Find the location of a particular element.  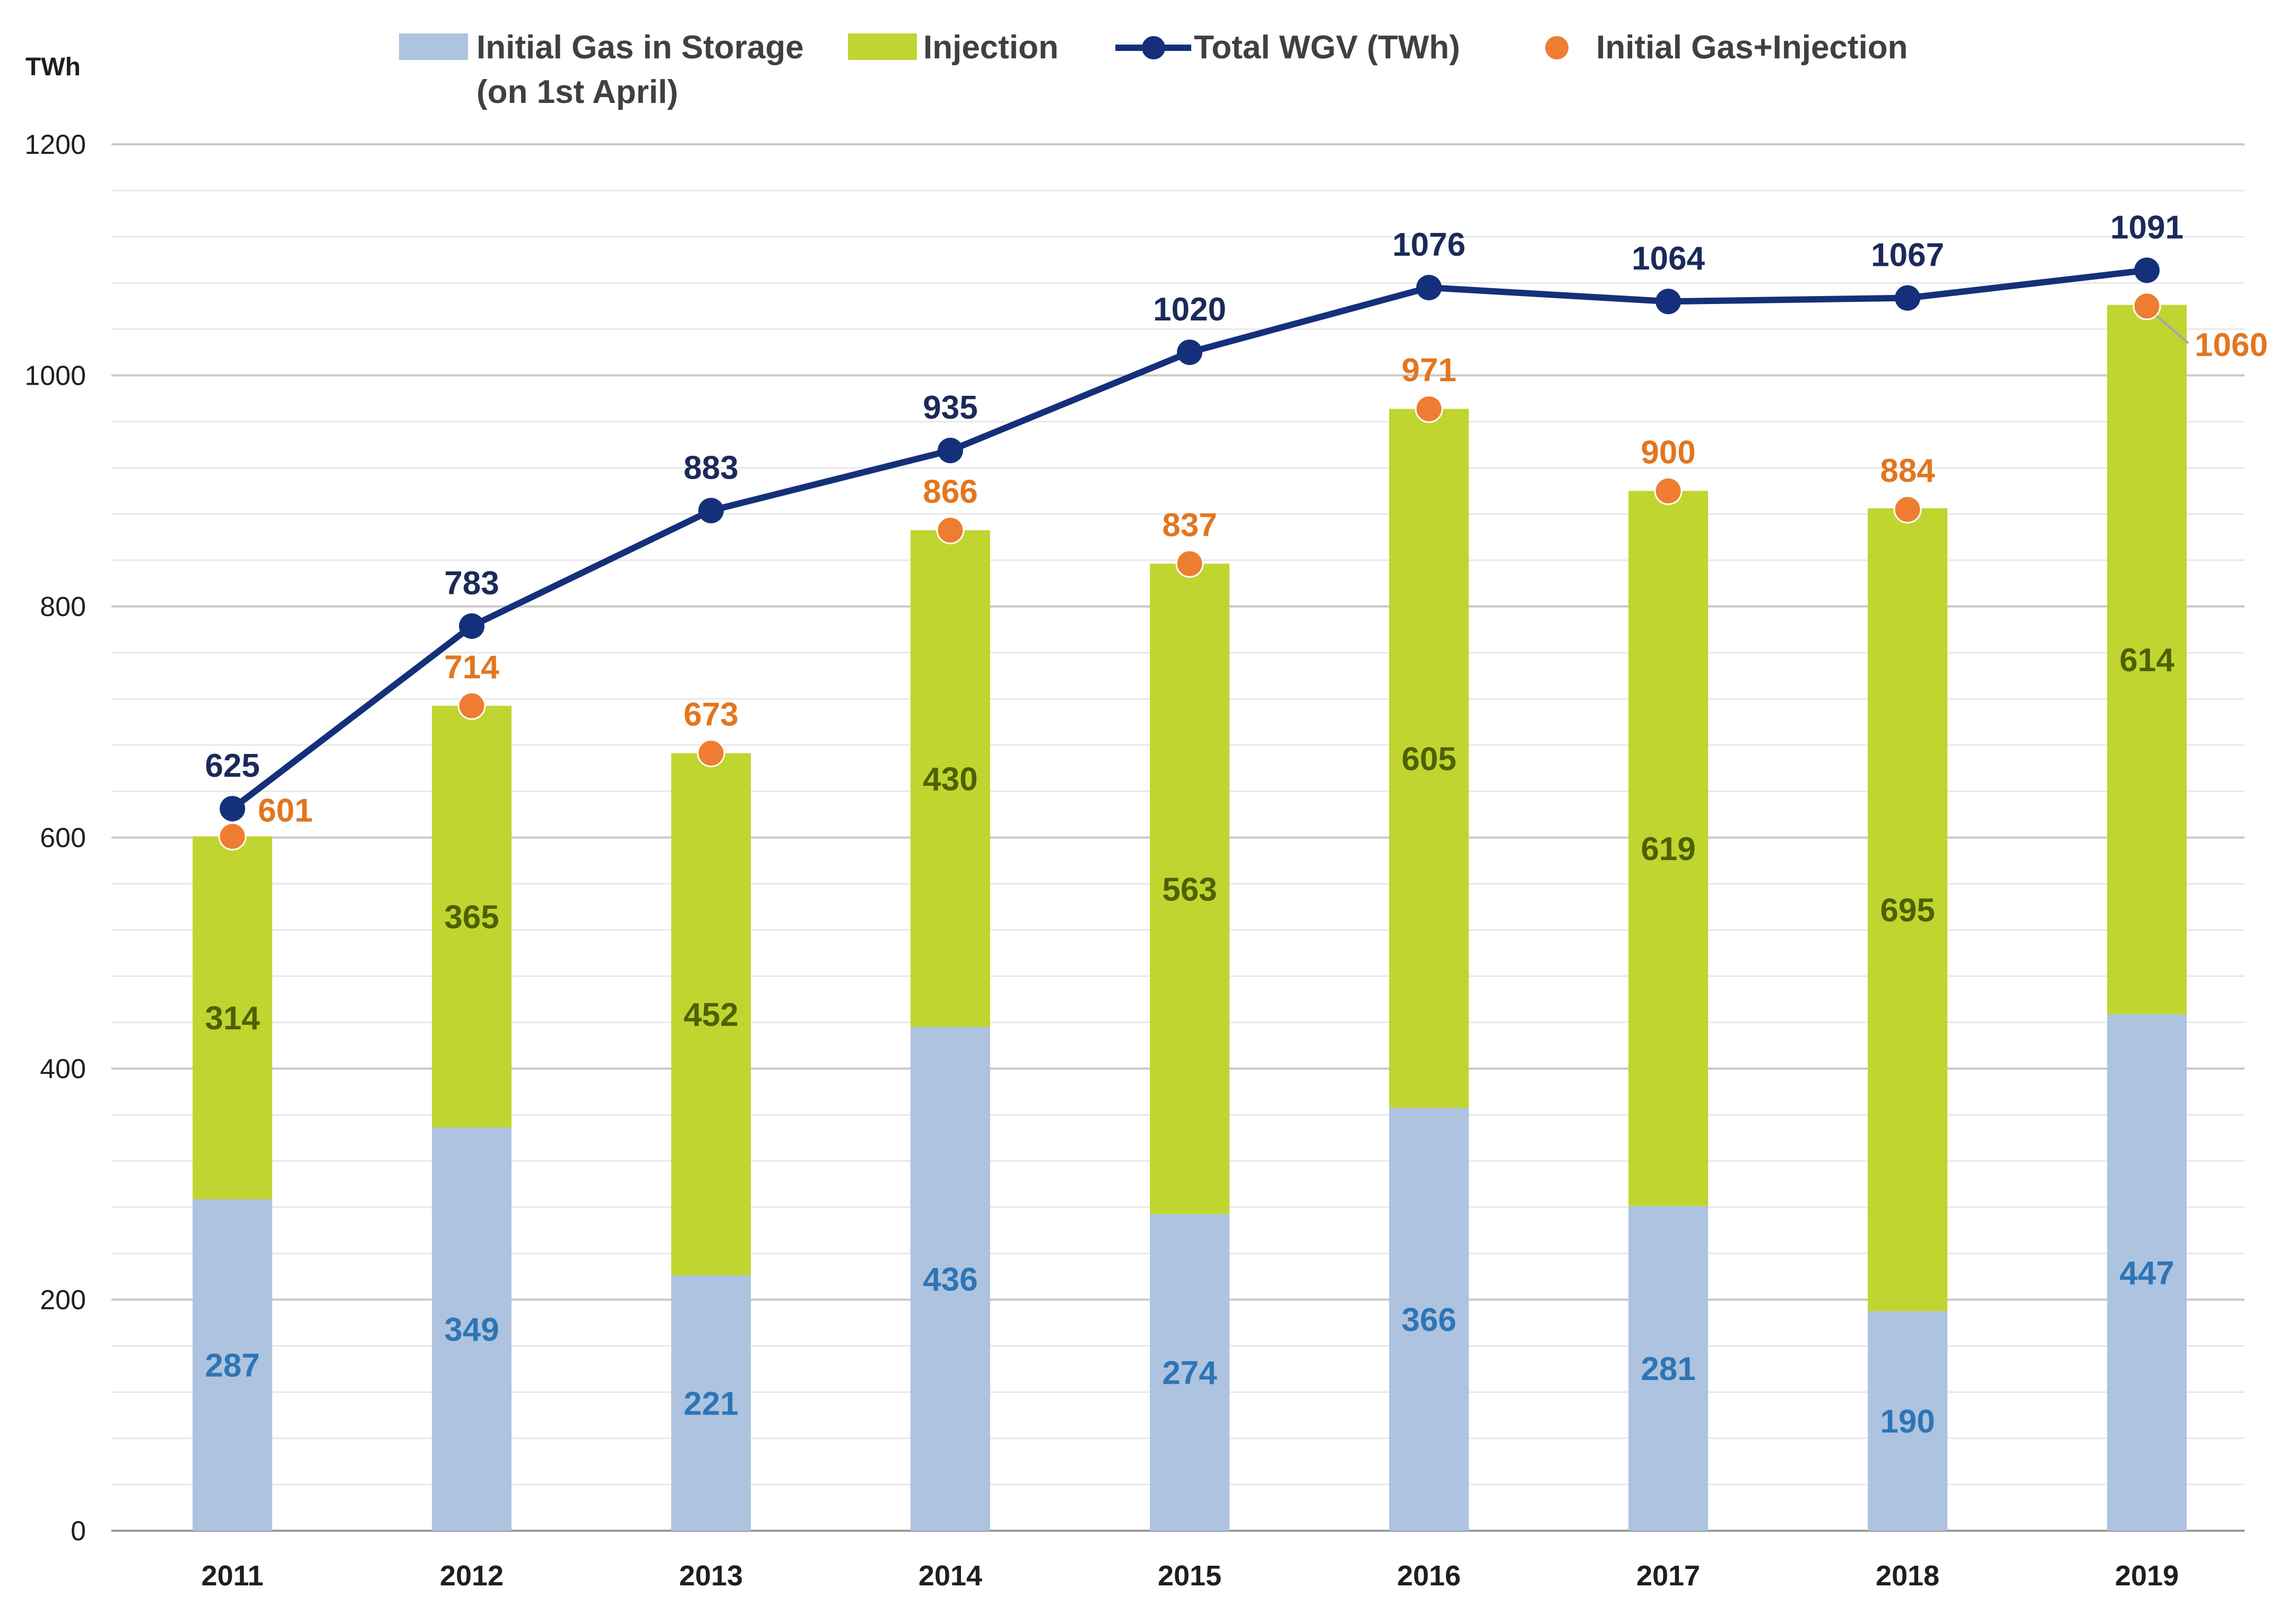

x-axis: 2011 2012 2013 2014 2015 2016 2017 2018 2019 is located at coordinates (1190, 1576).